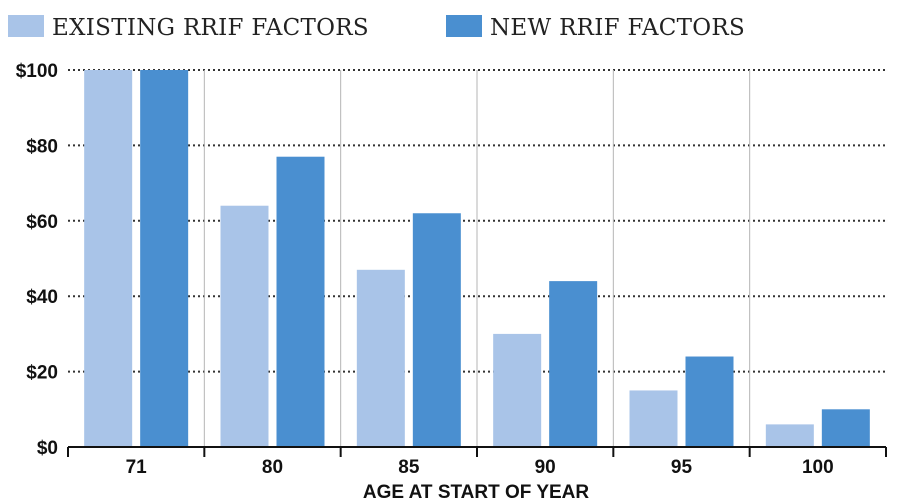  What do you see at coordinates (409, 467) in the screenshot?
I see `x-tick-label: 85` at bounding box center [409, 467].